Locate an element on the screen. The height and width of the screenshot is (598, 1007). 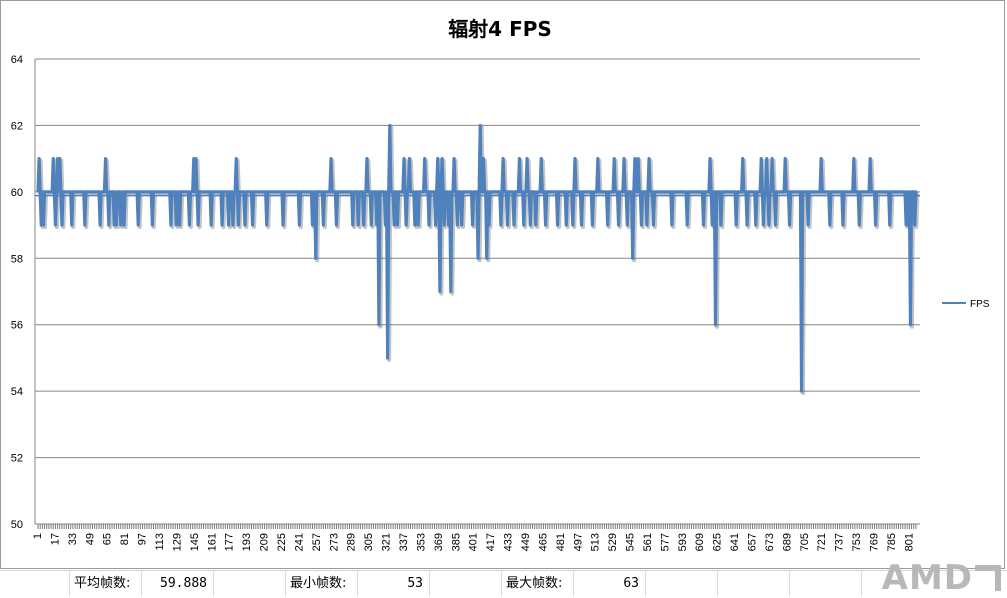
avg-label: 平均帧数: is located at coordinates (106, 584).